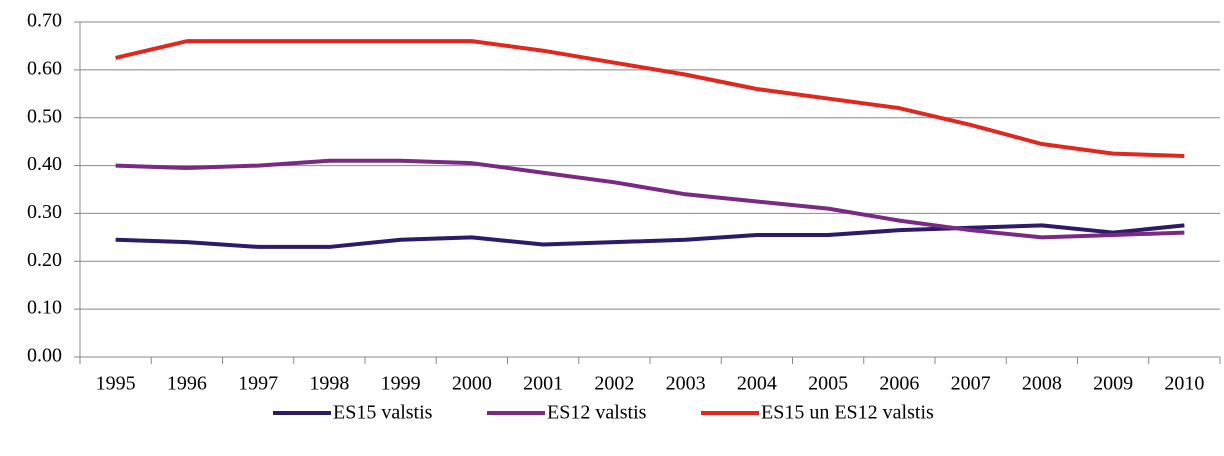 This screenshot has width=1224, height=456. I want to click on x-tick-label: 2006, so click(899, 384).